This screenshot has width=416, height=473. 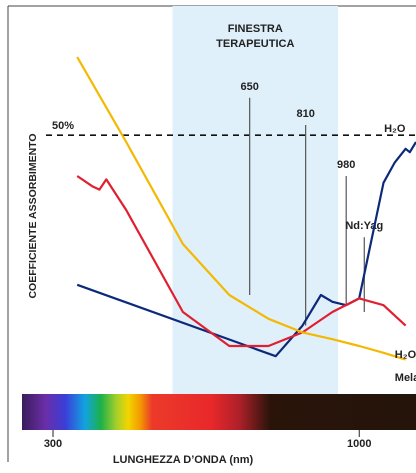 I want to click on spectrum-bar, so click(x=219, y=412).